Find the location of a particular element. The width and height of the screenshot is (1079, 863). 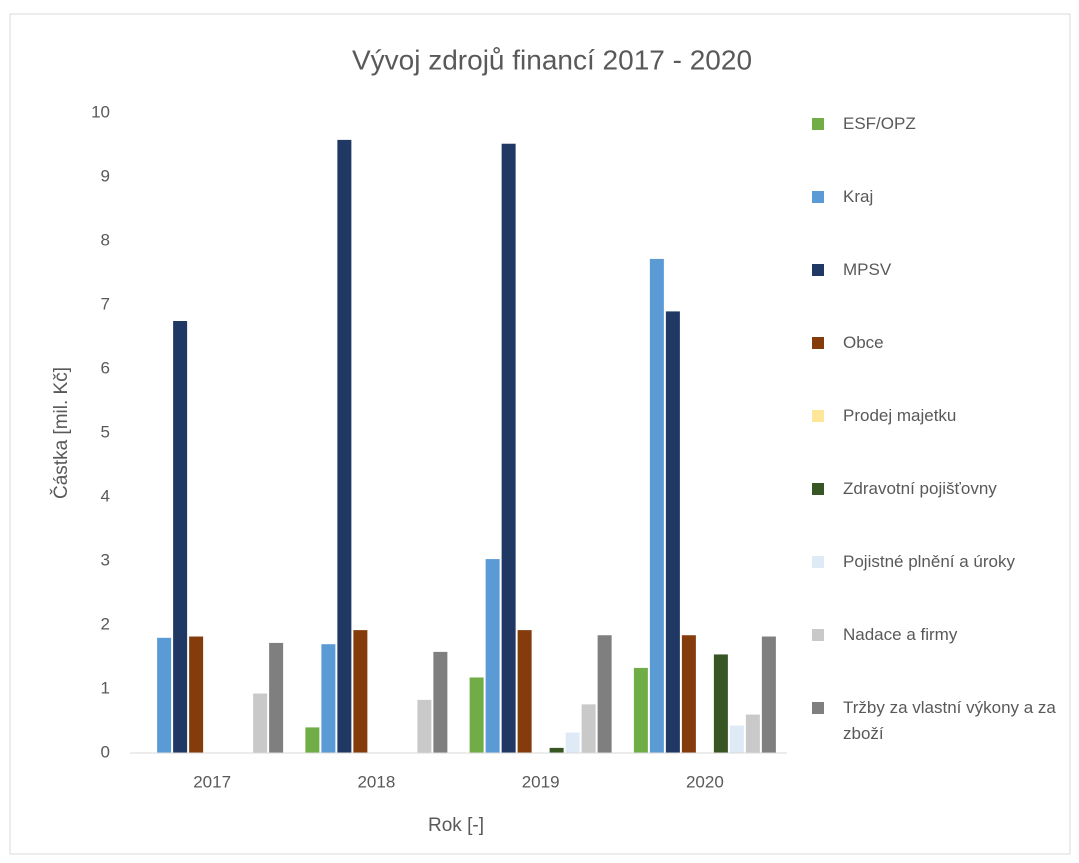

legend-label: Tržby za vlastní výkony a za zboží is located at coordinates (949, 720).